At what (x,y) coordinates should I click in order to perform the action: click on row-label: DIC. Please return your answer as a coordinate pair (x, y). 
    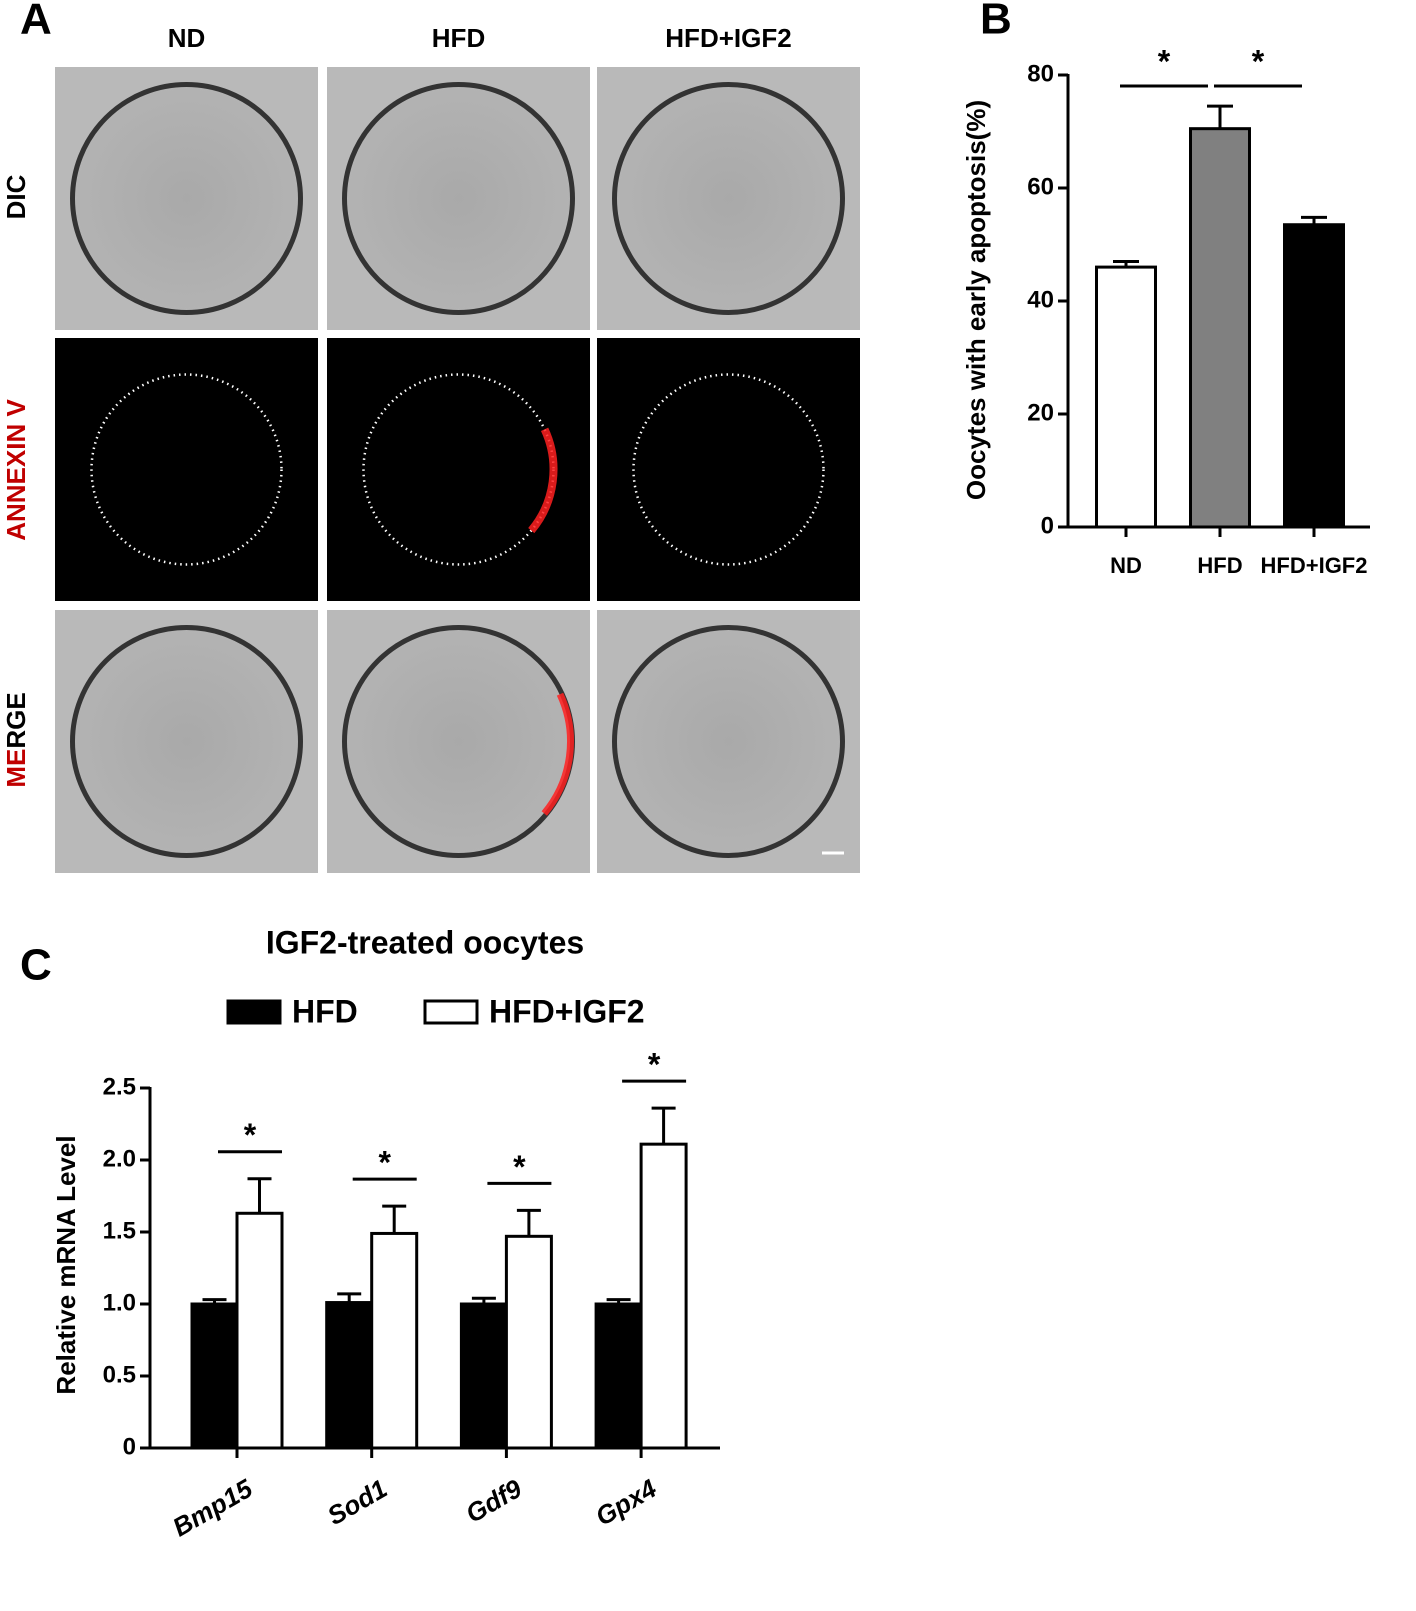
    Looking at the image, I should click on (16, 196).